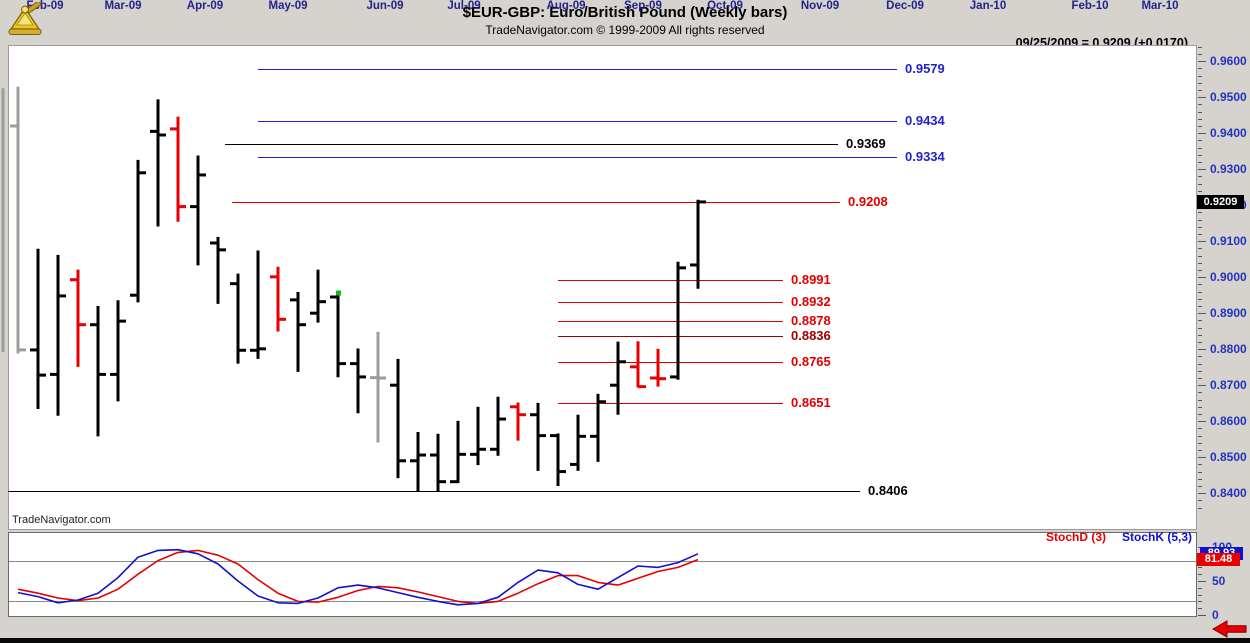 This screenshot has width=1250, height=643. Describe the element at coordinates (625, 627) in the screenshot. I see `time-axis` at that location.